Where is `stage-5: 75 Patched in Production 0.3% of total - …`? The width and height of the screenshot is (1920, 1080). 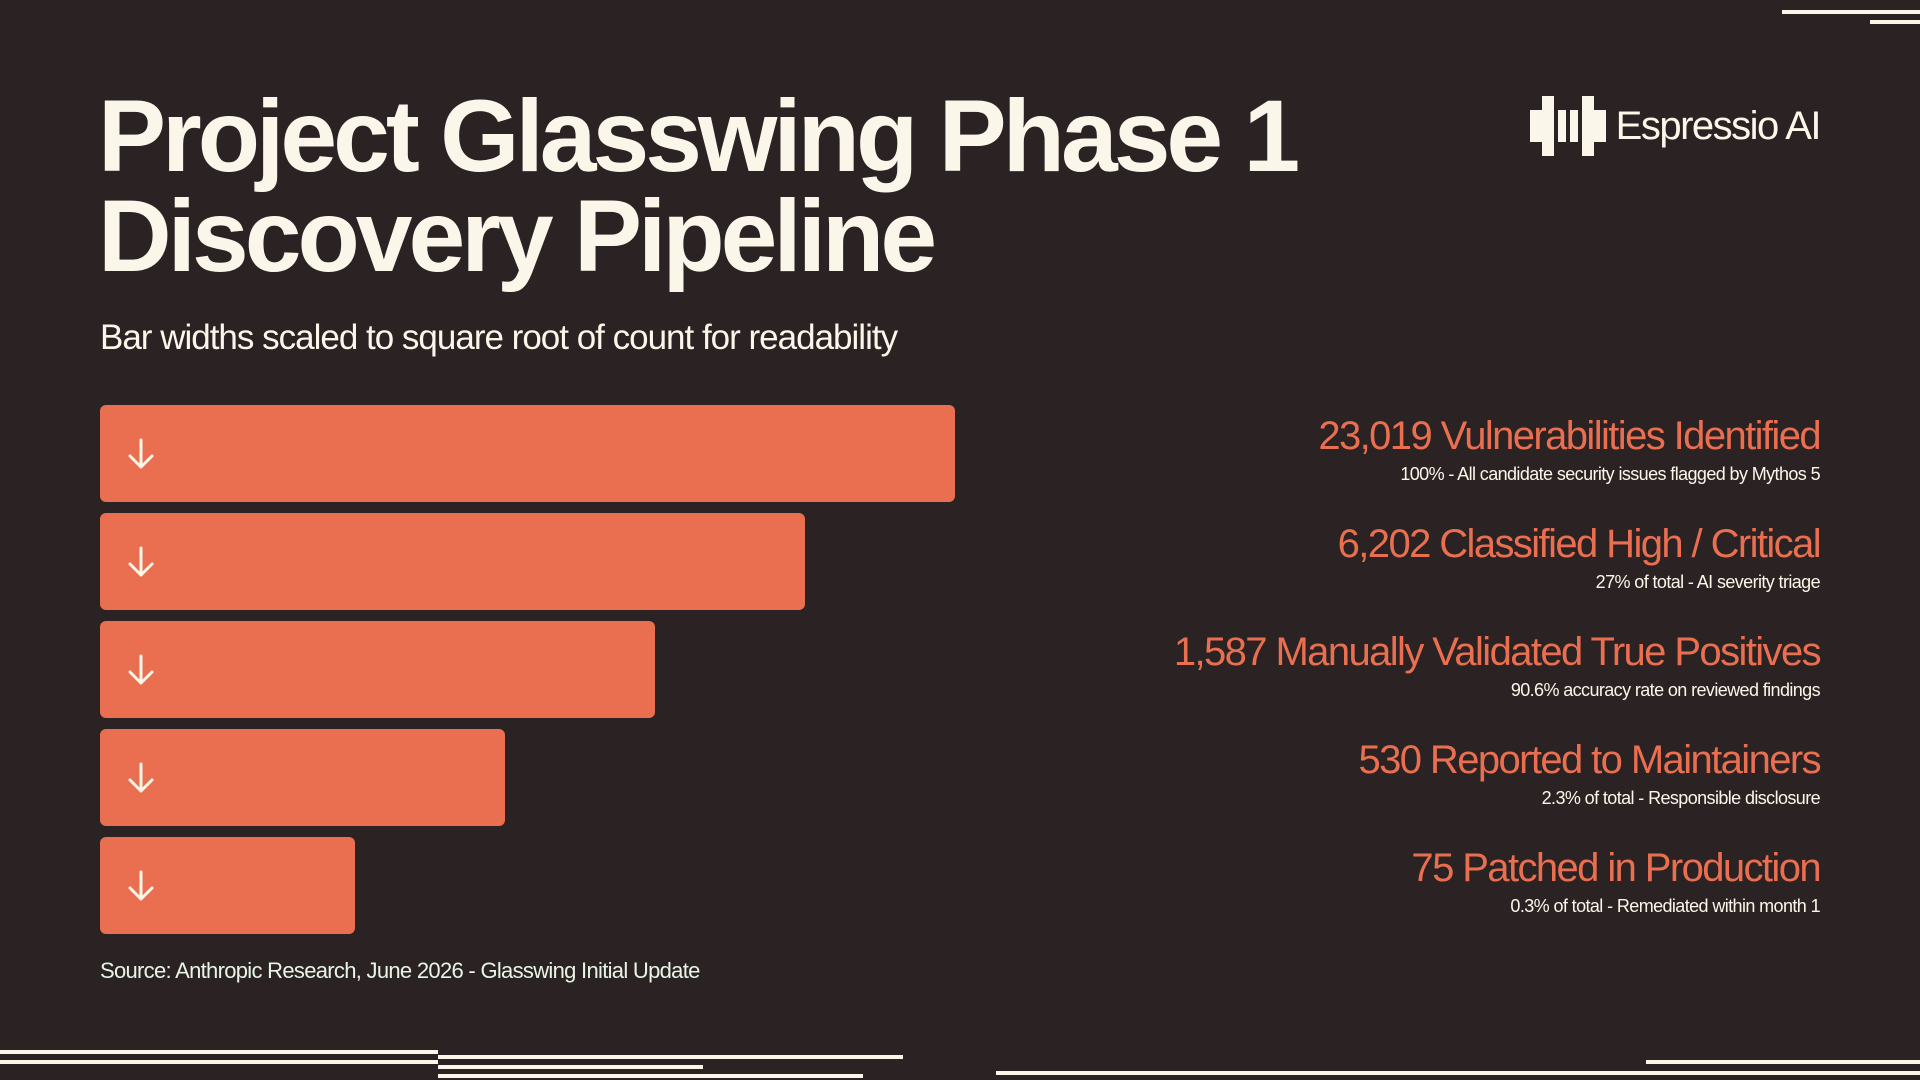 stage-5: 75 Patched in Production 0.3% of total - … is located at coordinates (1616, 881).